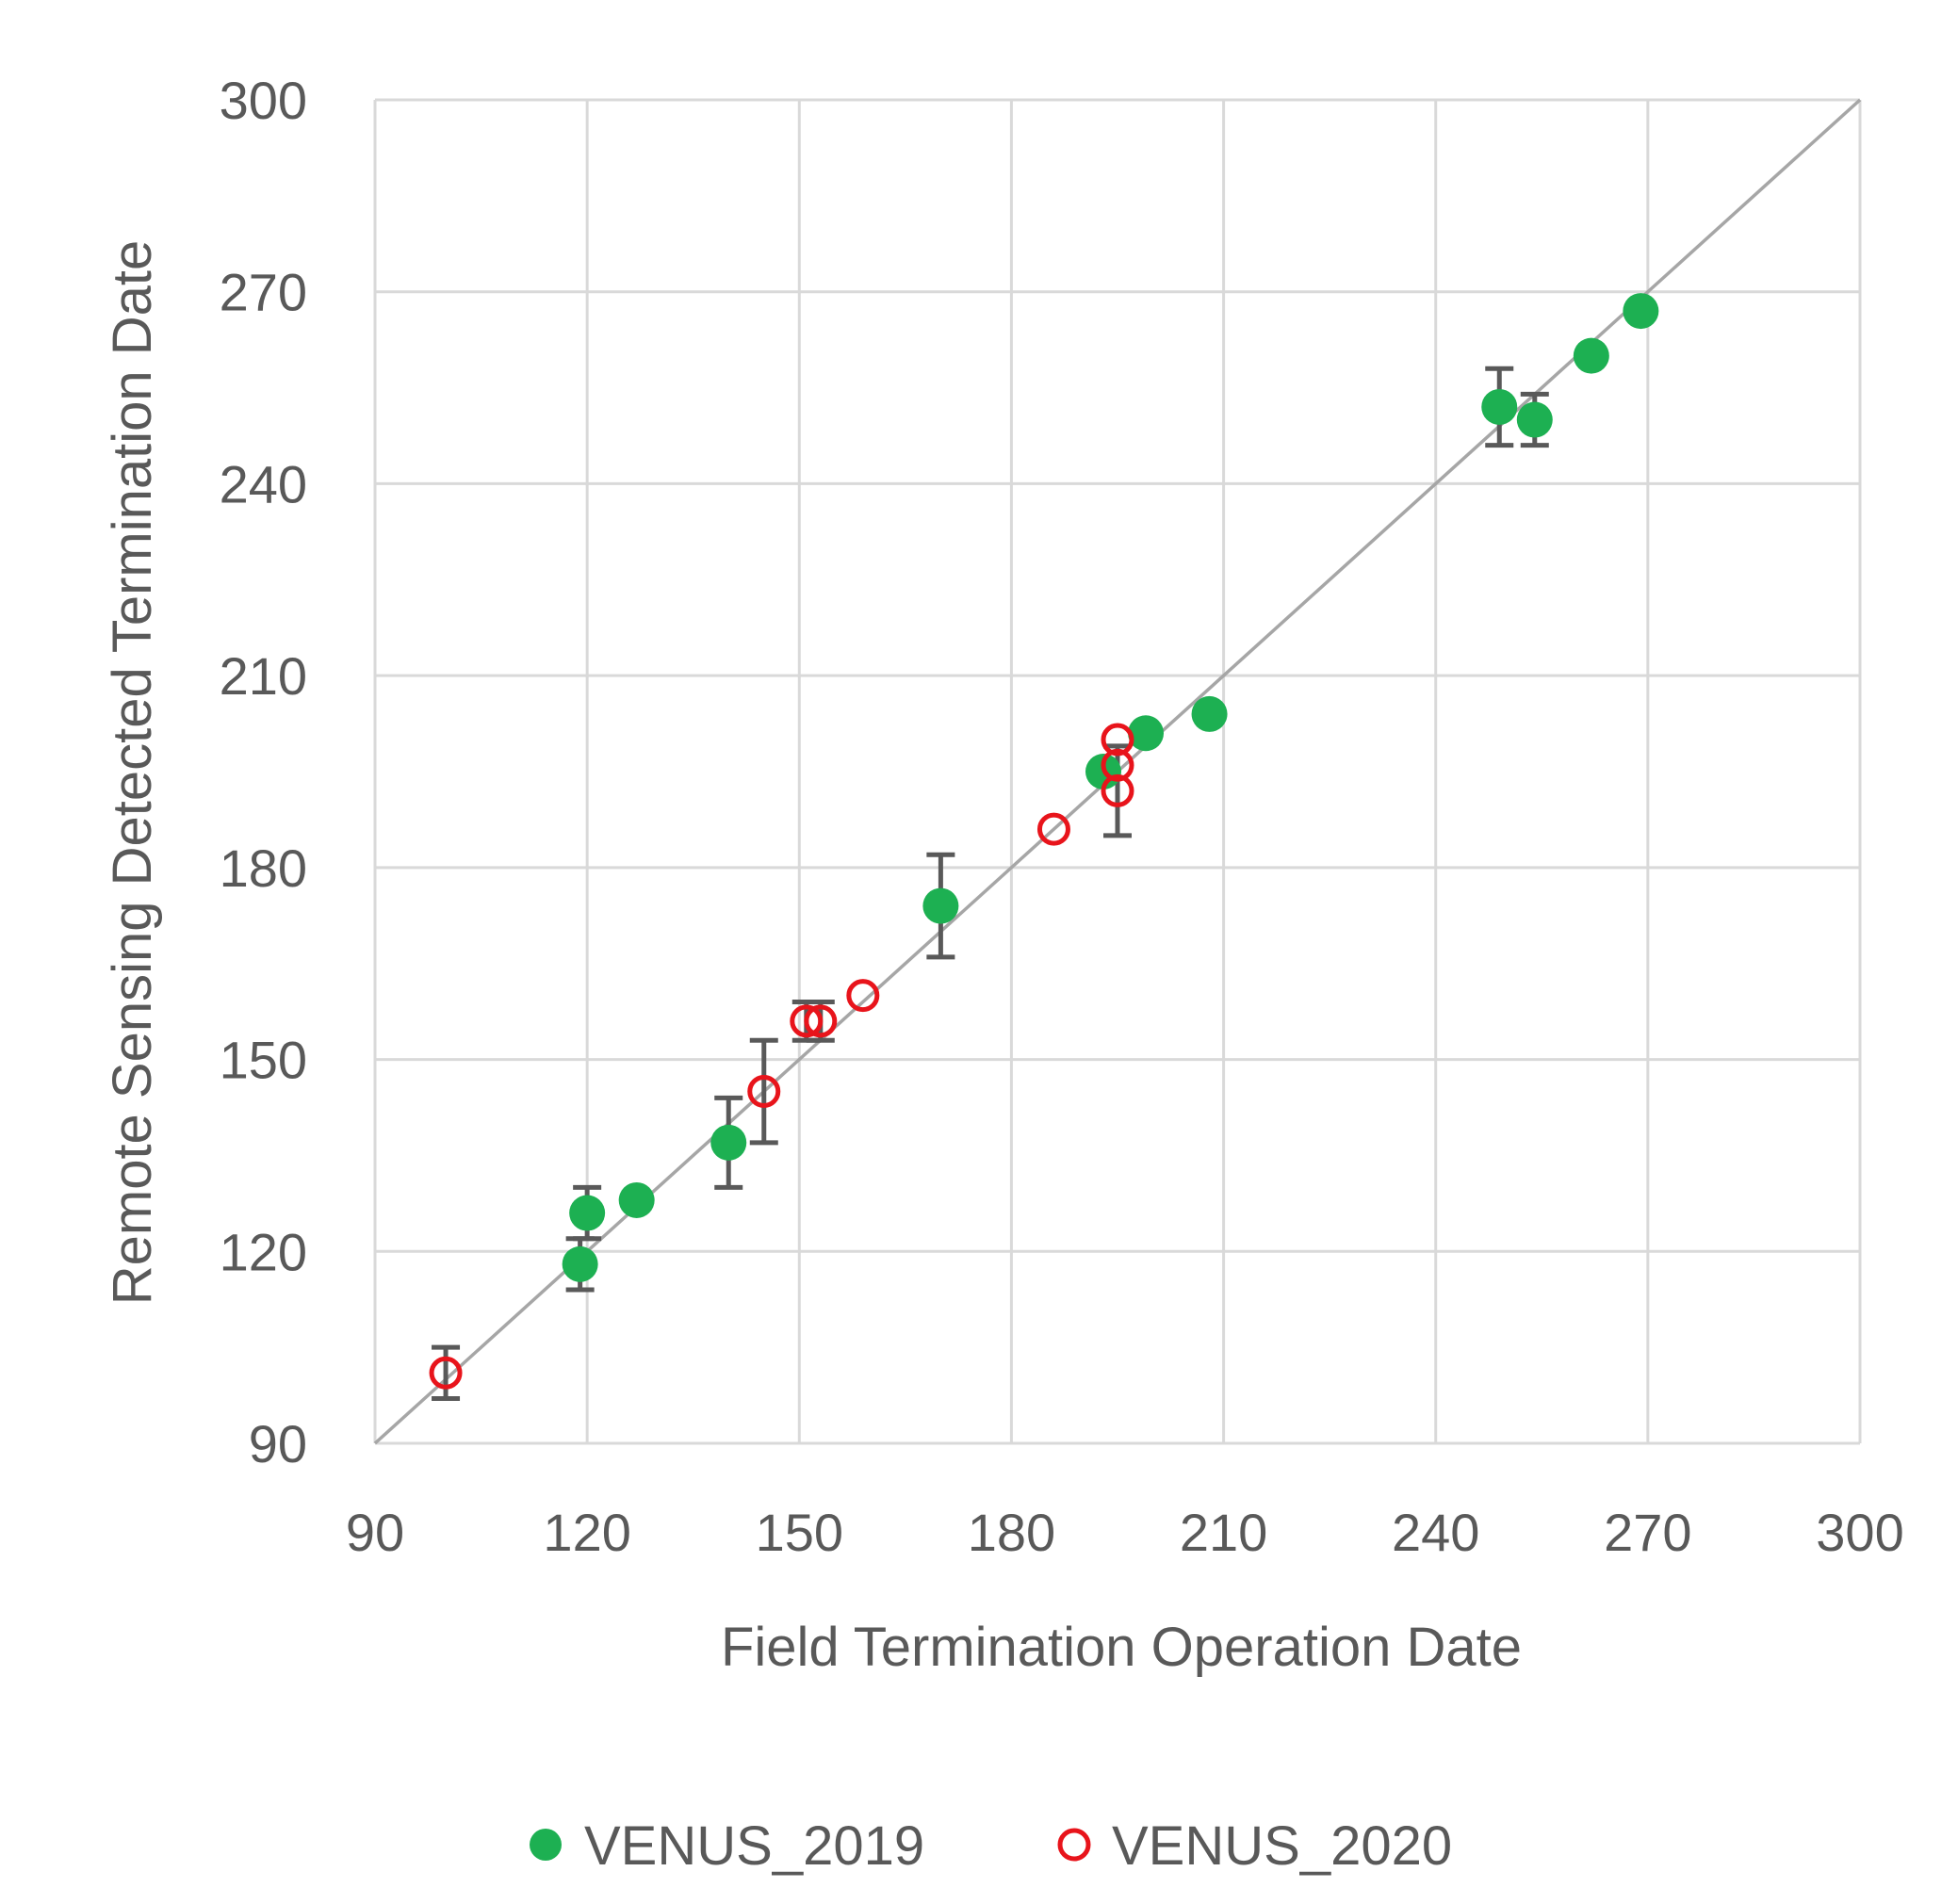 The height and width of the screenshot is (1904, 1958). I want to click on y-tick-label-150: 150, so click(263, 1060).